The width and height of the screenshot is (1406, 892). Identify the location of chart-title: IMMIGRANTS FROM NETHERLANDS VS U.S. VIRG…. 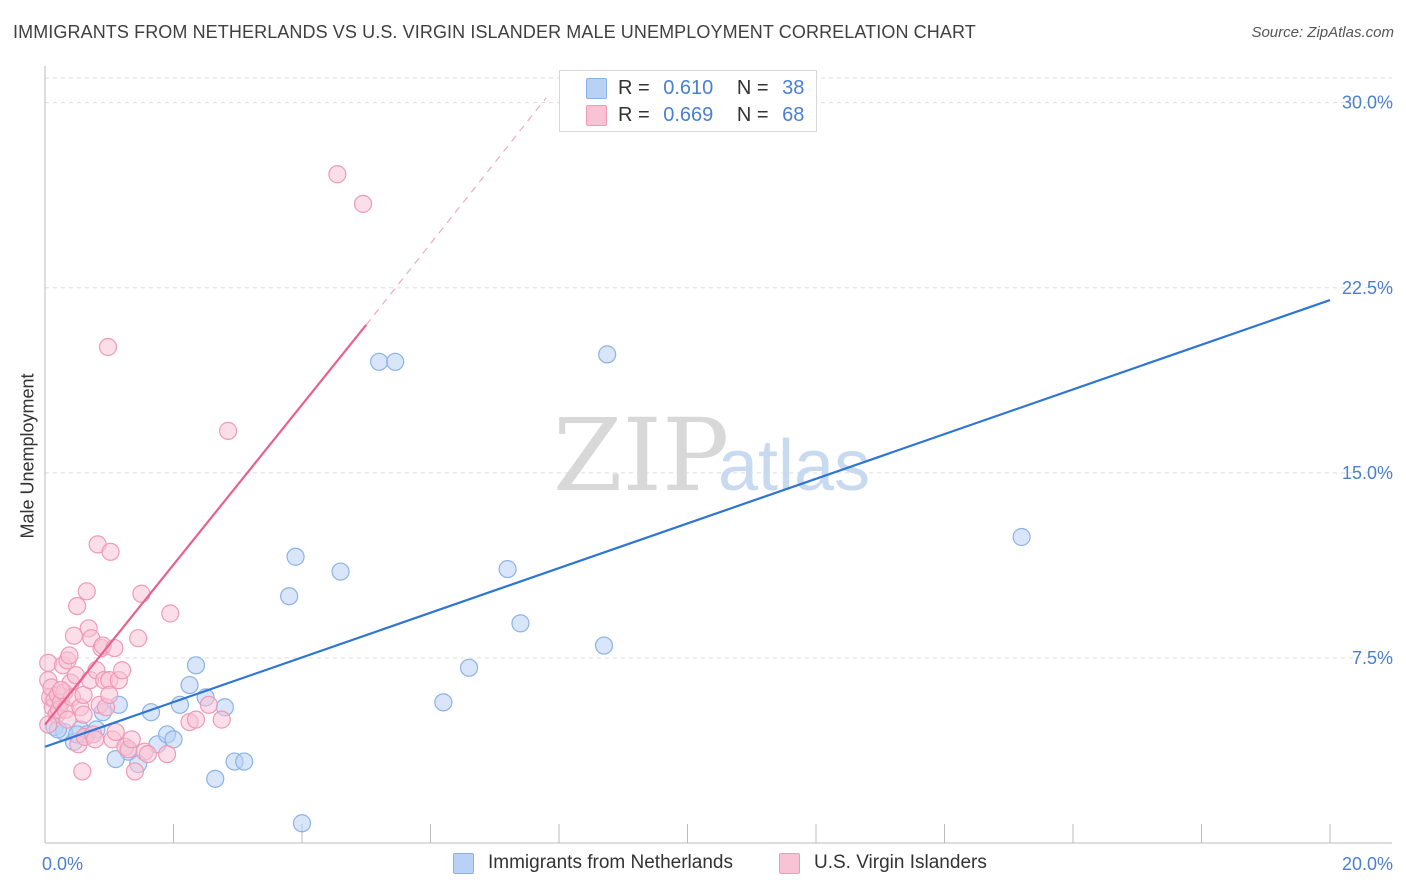
(494, 32).